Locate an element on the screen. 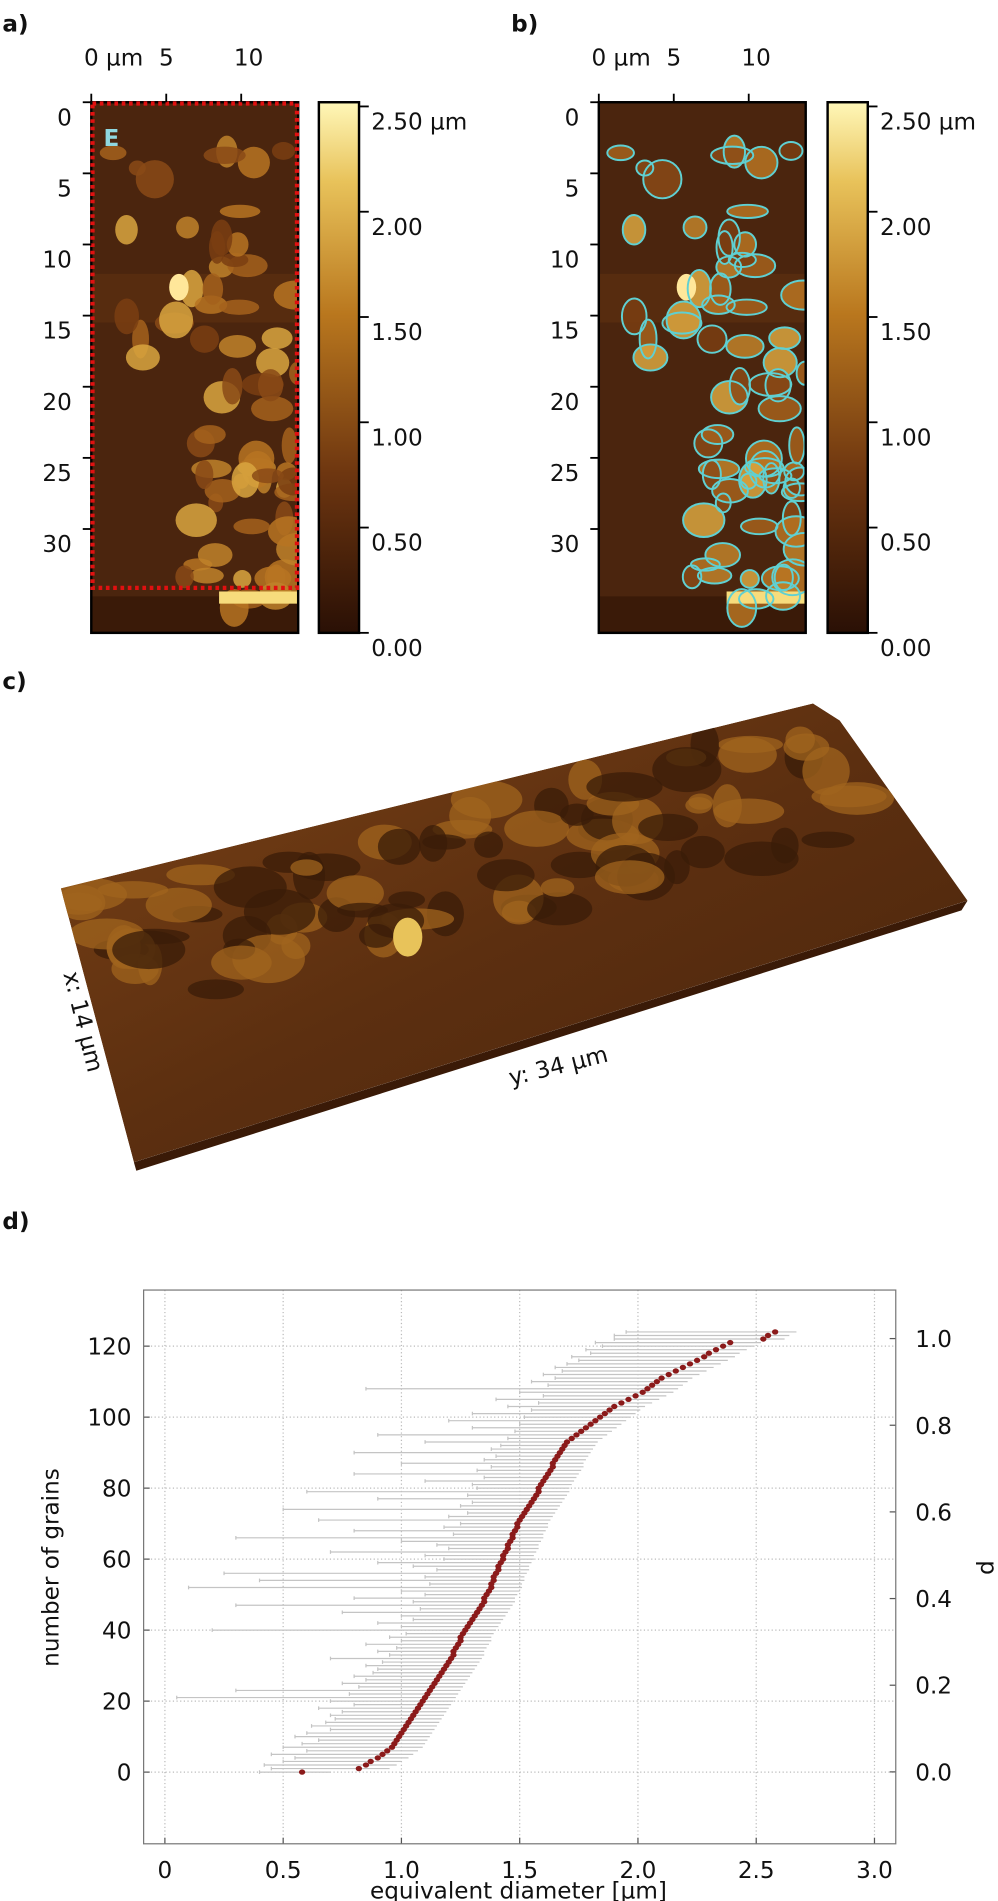 This screenshot has height=1901, width=998. surface-edge is located at coordinates (550, 1035).